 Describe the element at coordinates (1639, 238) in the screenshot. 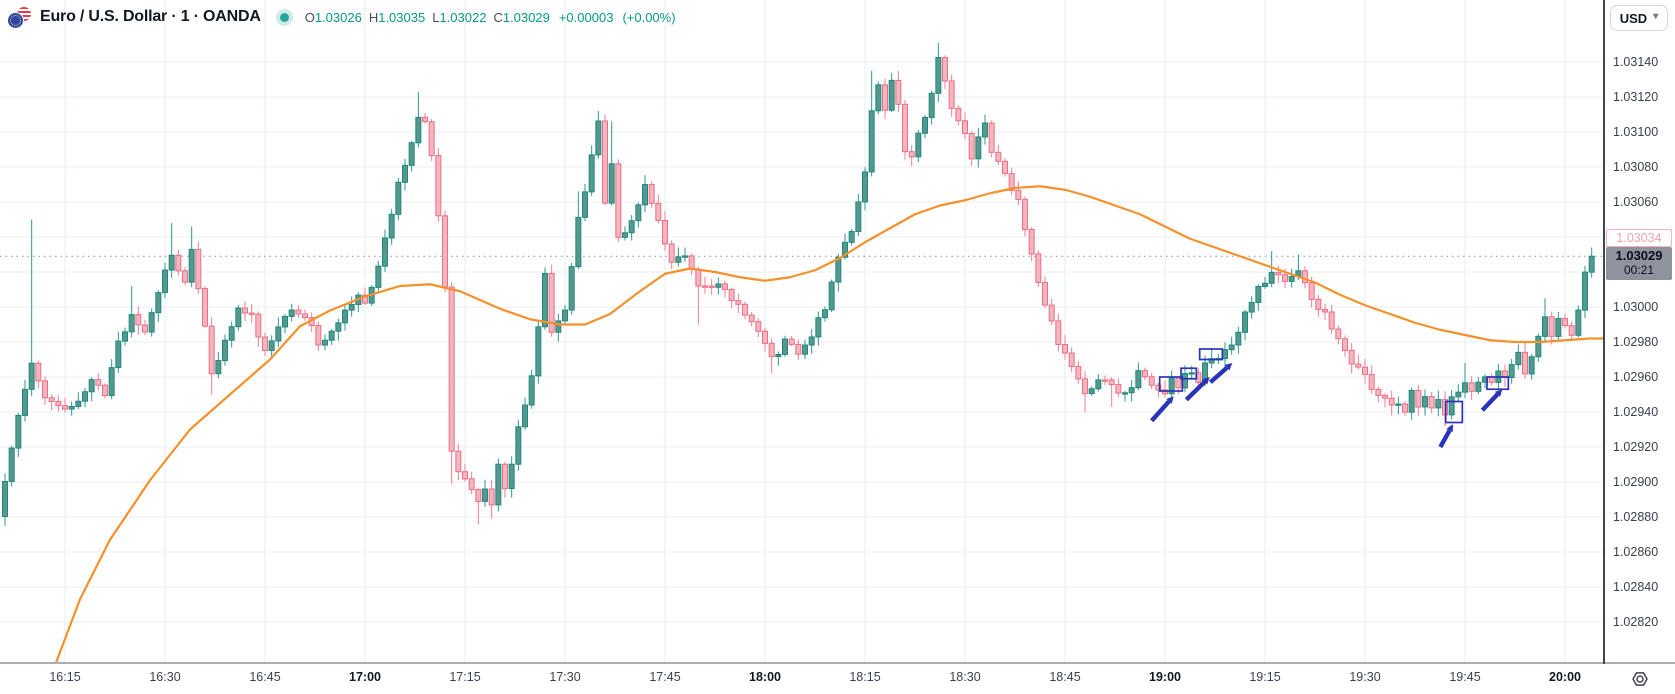

I see `ask-price-badge: 1.03034` at that location.